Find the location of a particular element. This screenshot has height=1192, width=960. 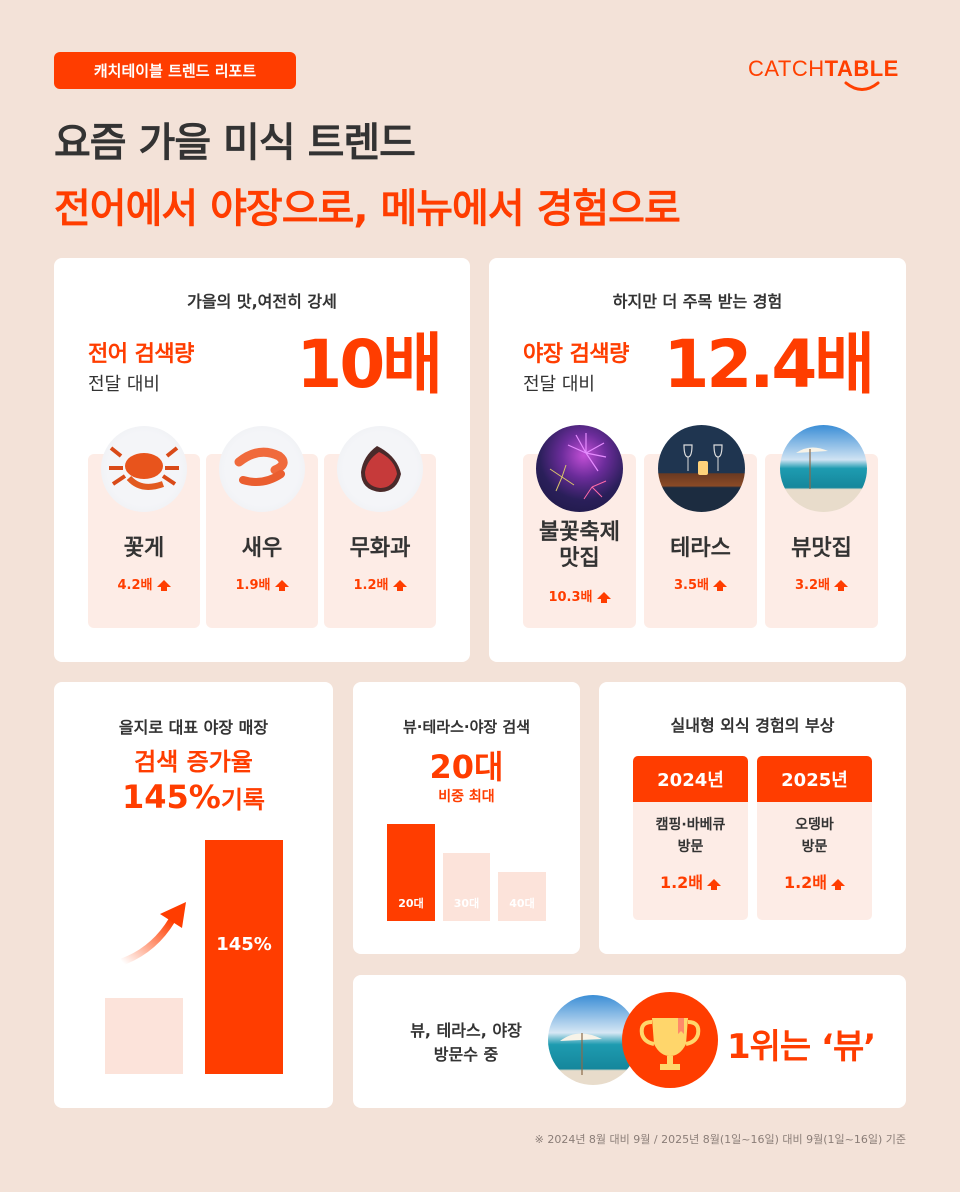

year-label: 2024년 is located at coordinates (690, 779).